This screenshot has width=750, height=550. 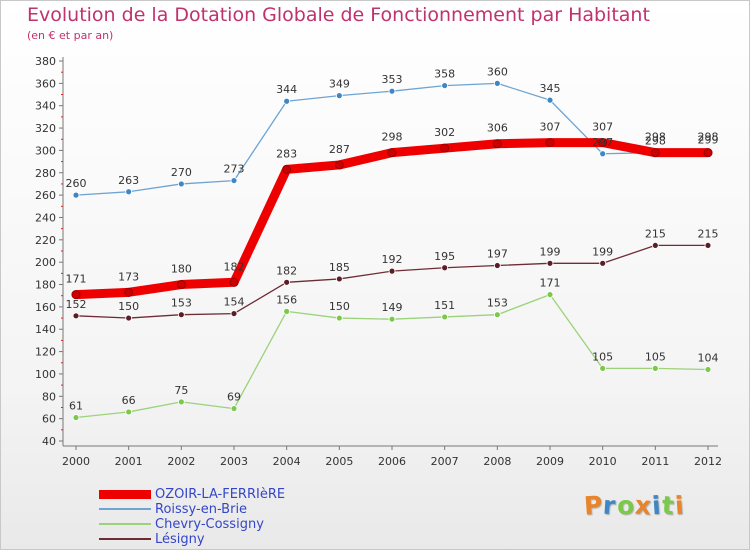 What do you see at coordinates (45, 307) in the screenshot?
I see `y-tick-label: 160` at bounding box center [45, 307].